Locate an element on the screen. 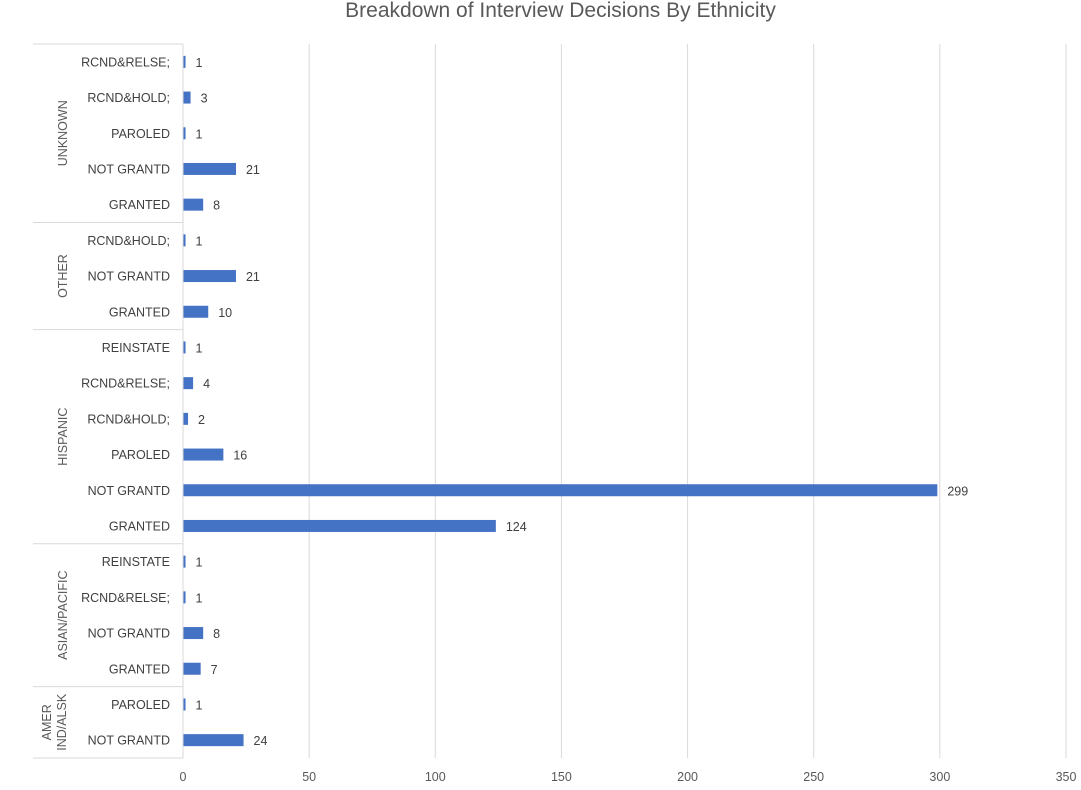  data-label: 16 is located at coordinates (240, 456).